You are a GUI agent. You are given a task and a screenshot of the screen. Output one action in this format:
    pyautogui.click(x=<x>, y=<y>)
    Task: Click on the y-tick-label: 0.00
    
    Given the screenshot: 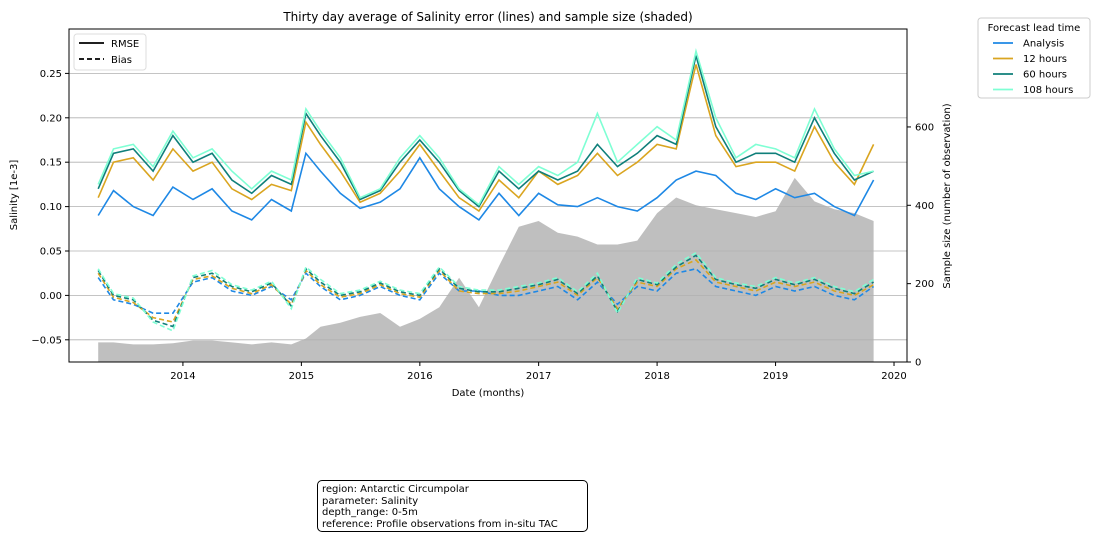 What is the action you would take?
    pyautogui.click(x=51, y=296)
    